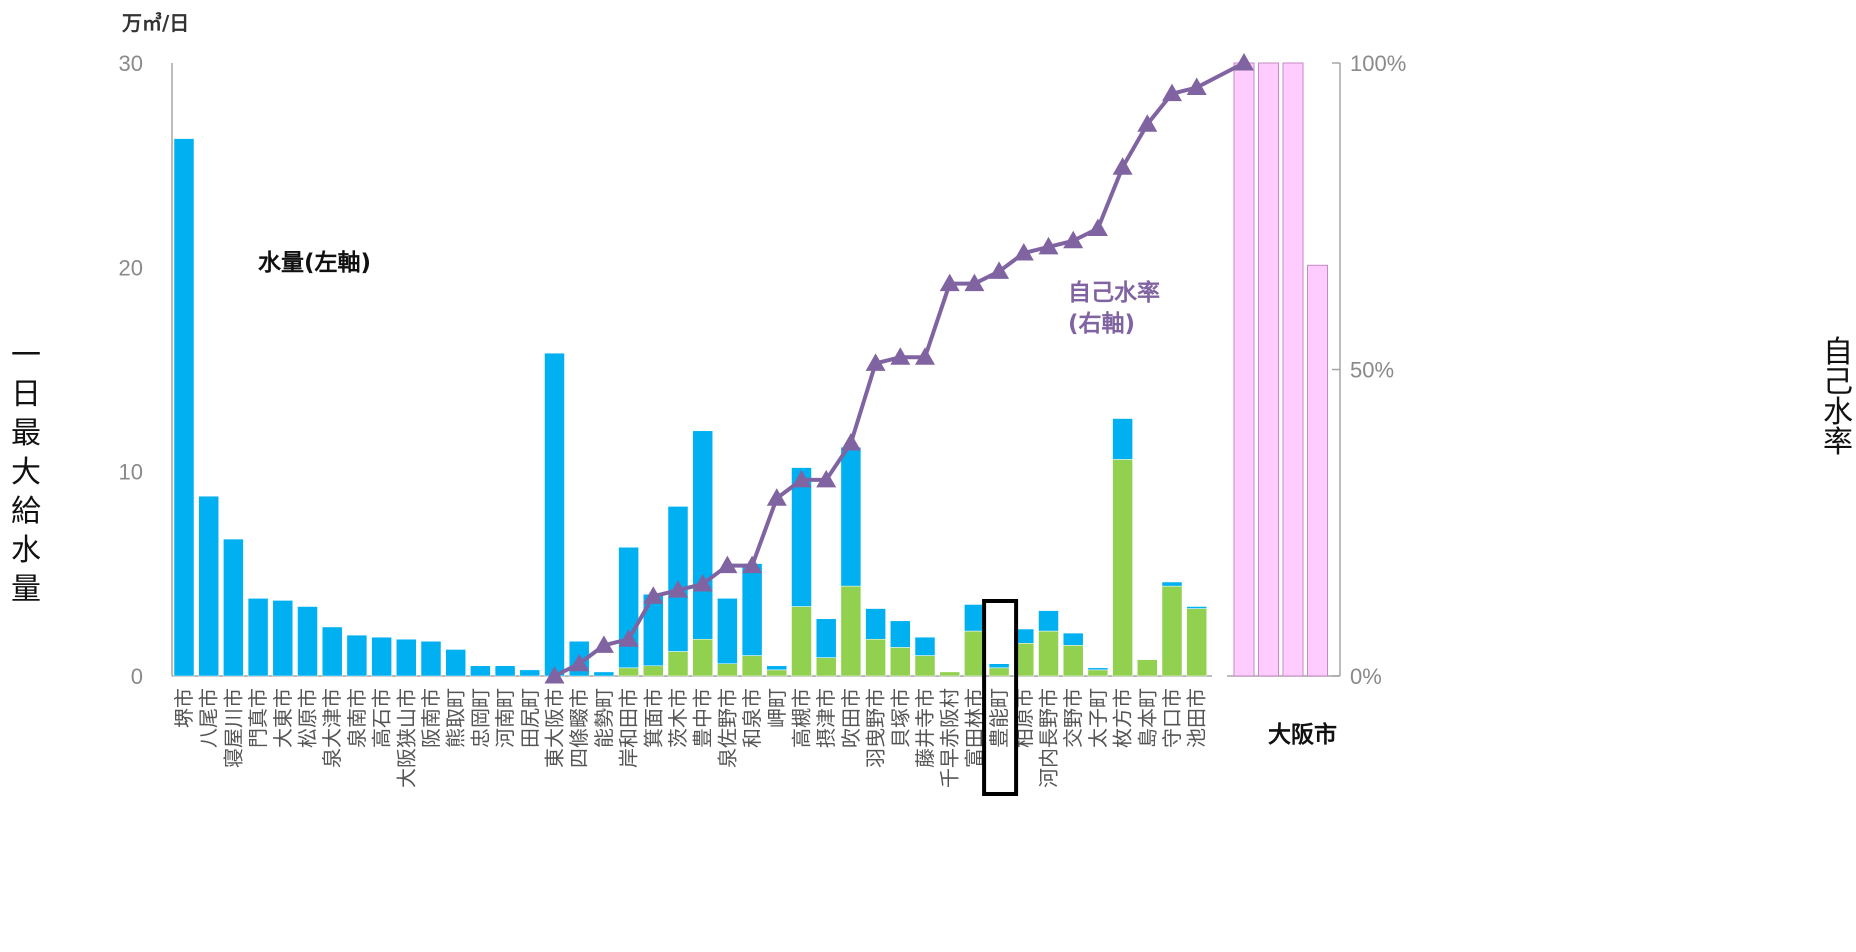 This screenshot has width=1856, height=952. I want to click on category-label-12: 忠岡町, so click(480, 718).